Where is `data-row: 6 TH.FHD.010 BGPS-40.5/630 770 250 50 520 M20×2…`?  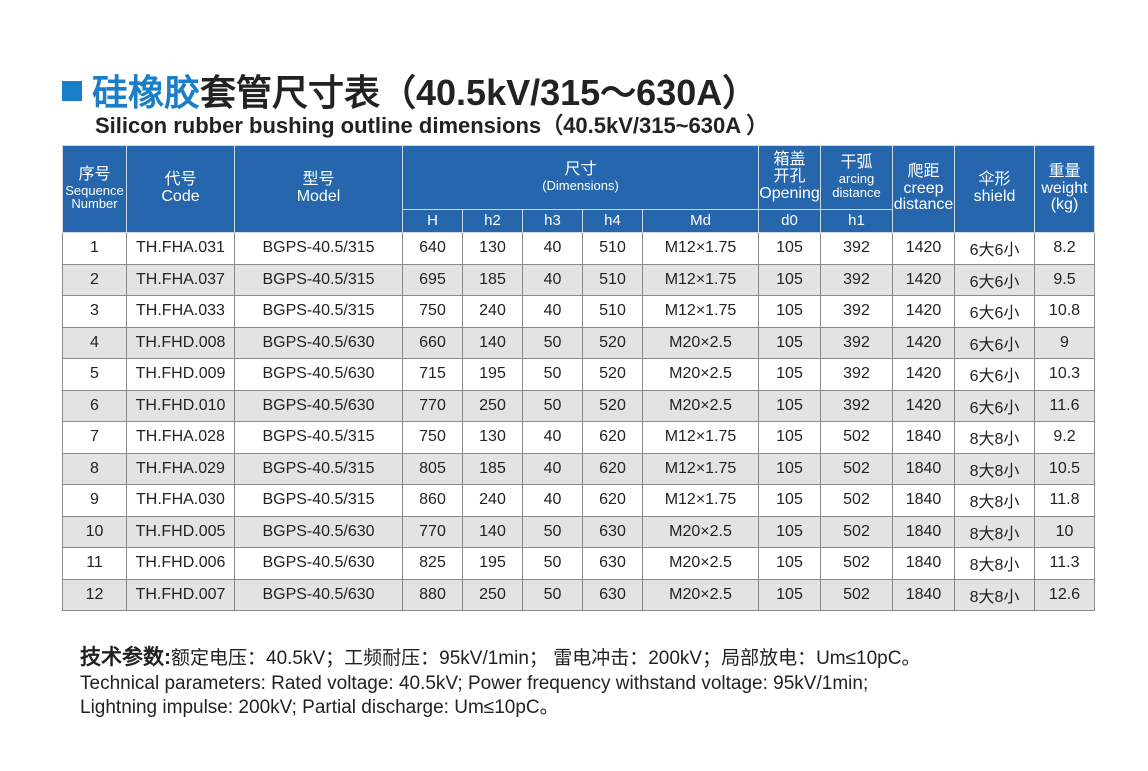
data-row: 6 TH.FHD.010 BGPS-40.5/630 770 250 50 520 M20×2… is located at coordinates (578, 405).